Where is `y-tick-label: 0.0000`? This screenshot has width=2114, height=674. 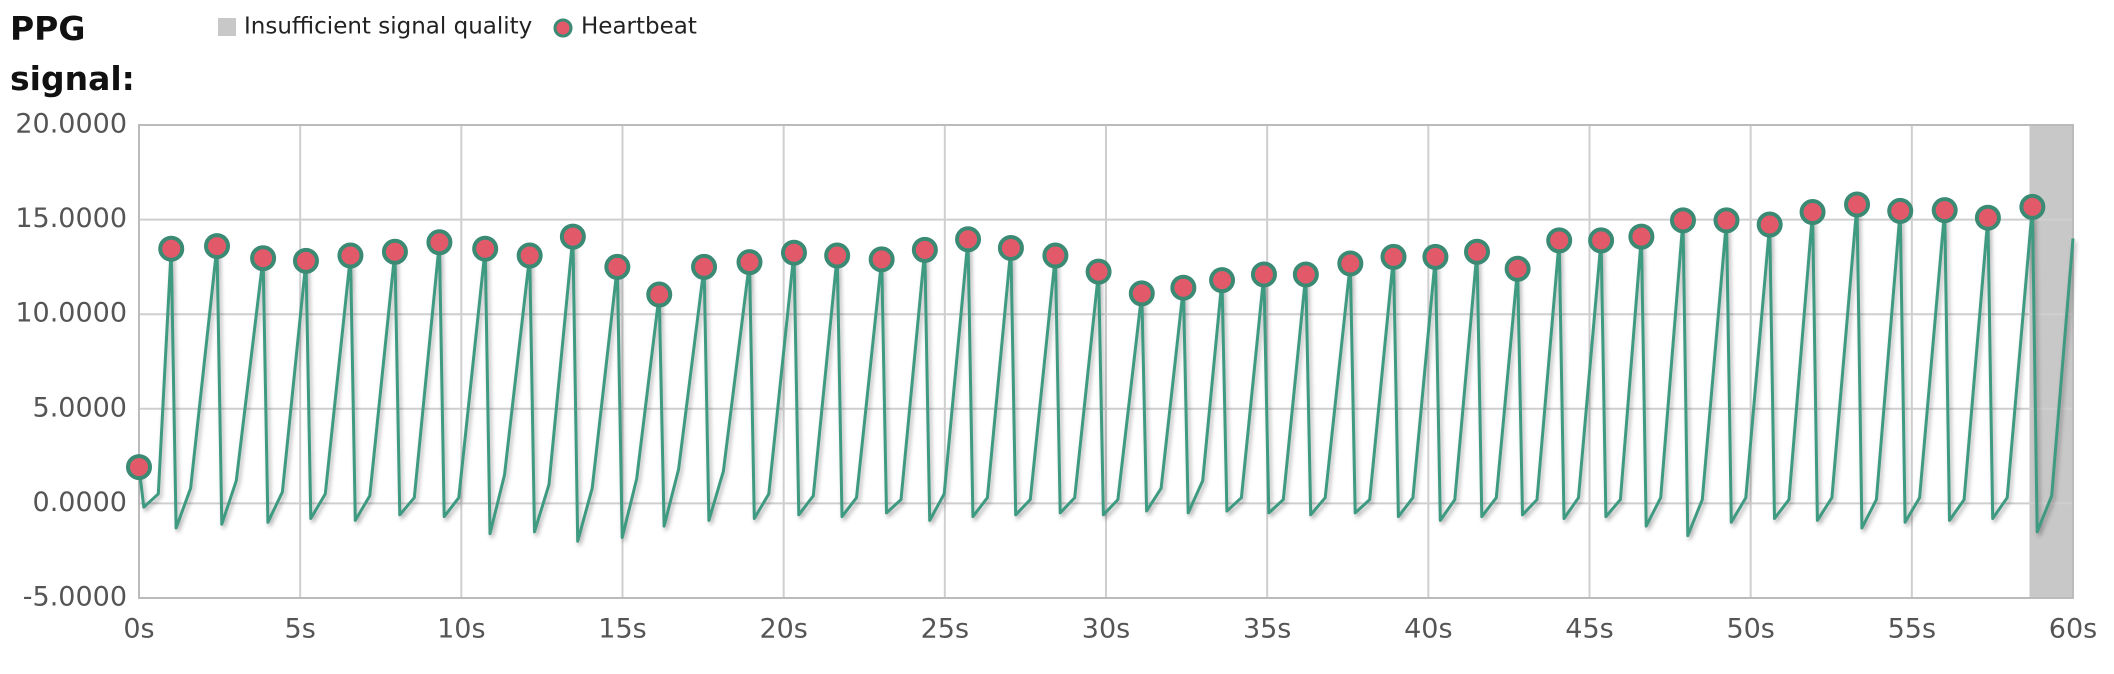
y-tick-label: 0.0000 is located at coordinates (80, 502).